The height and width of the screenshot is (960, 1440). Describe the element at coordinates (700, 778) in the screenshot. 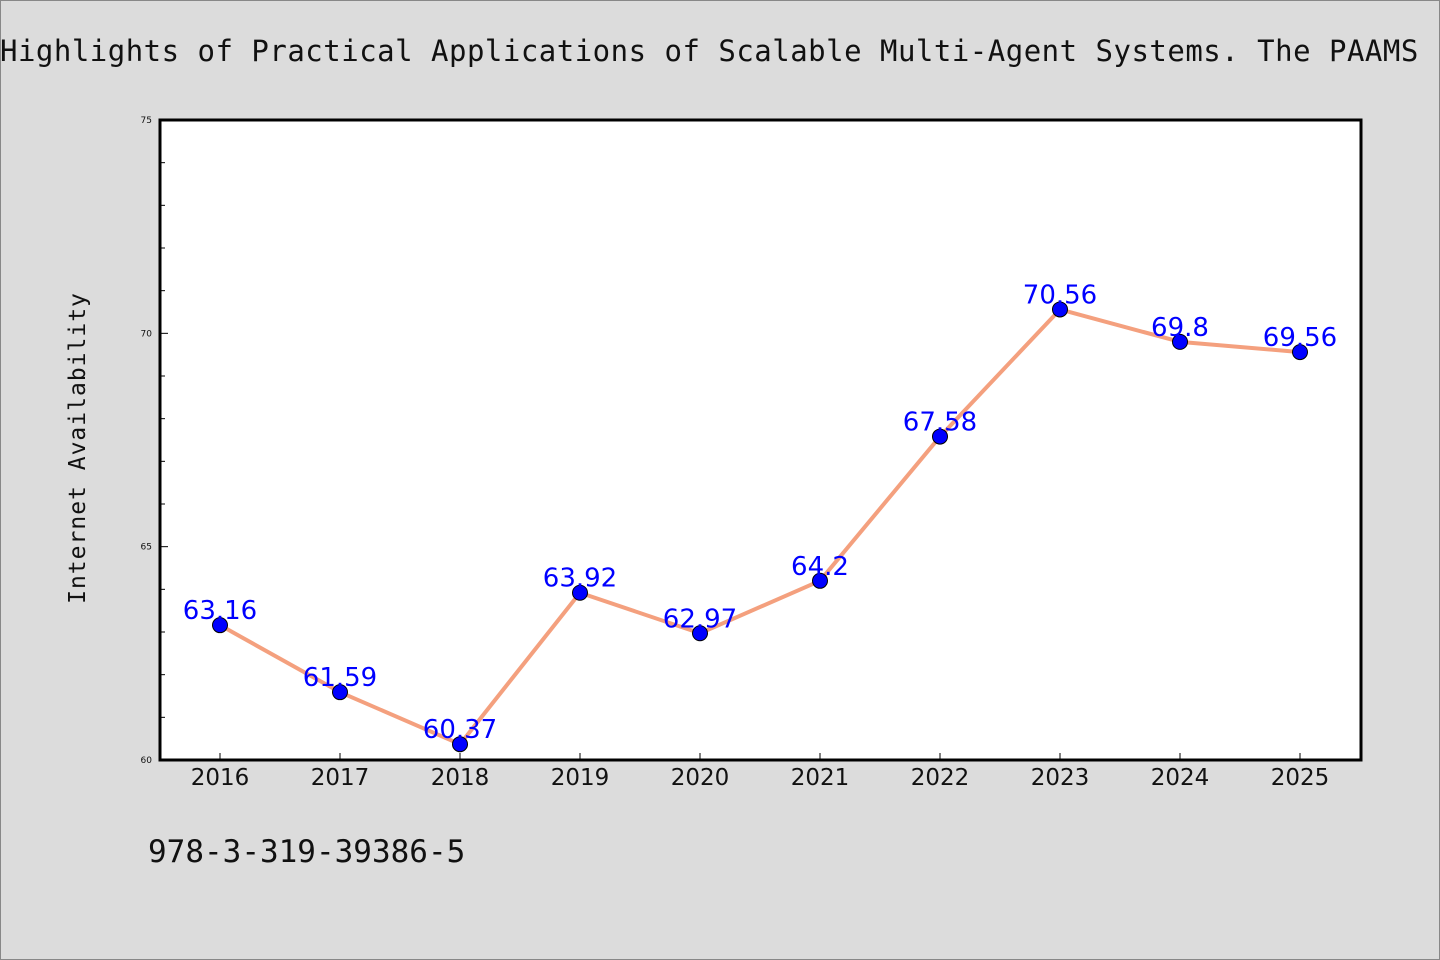

I see `x-tick-label: 2020` at that location.